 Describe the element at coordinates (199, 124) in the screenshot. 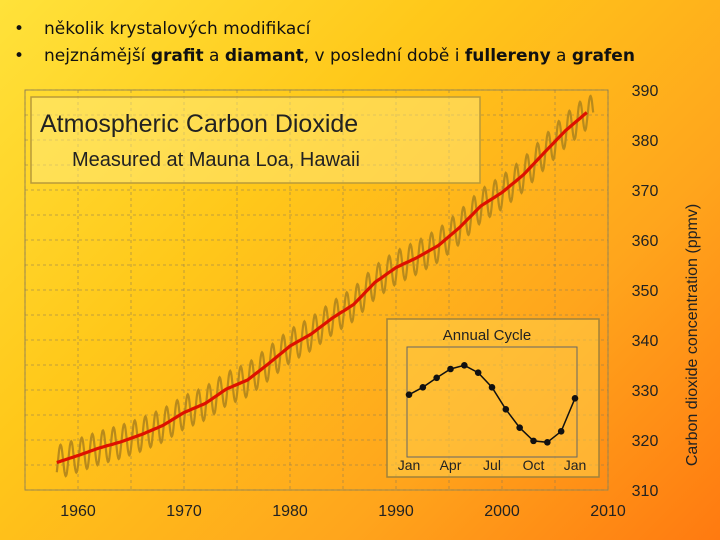

I see `chart-title: Atmospheric Carbon Dioxide` at that location.